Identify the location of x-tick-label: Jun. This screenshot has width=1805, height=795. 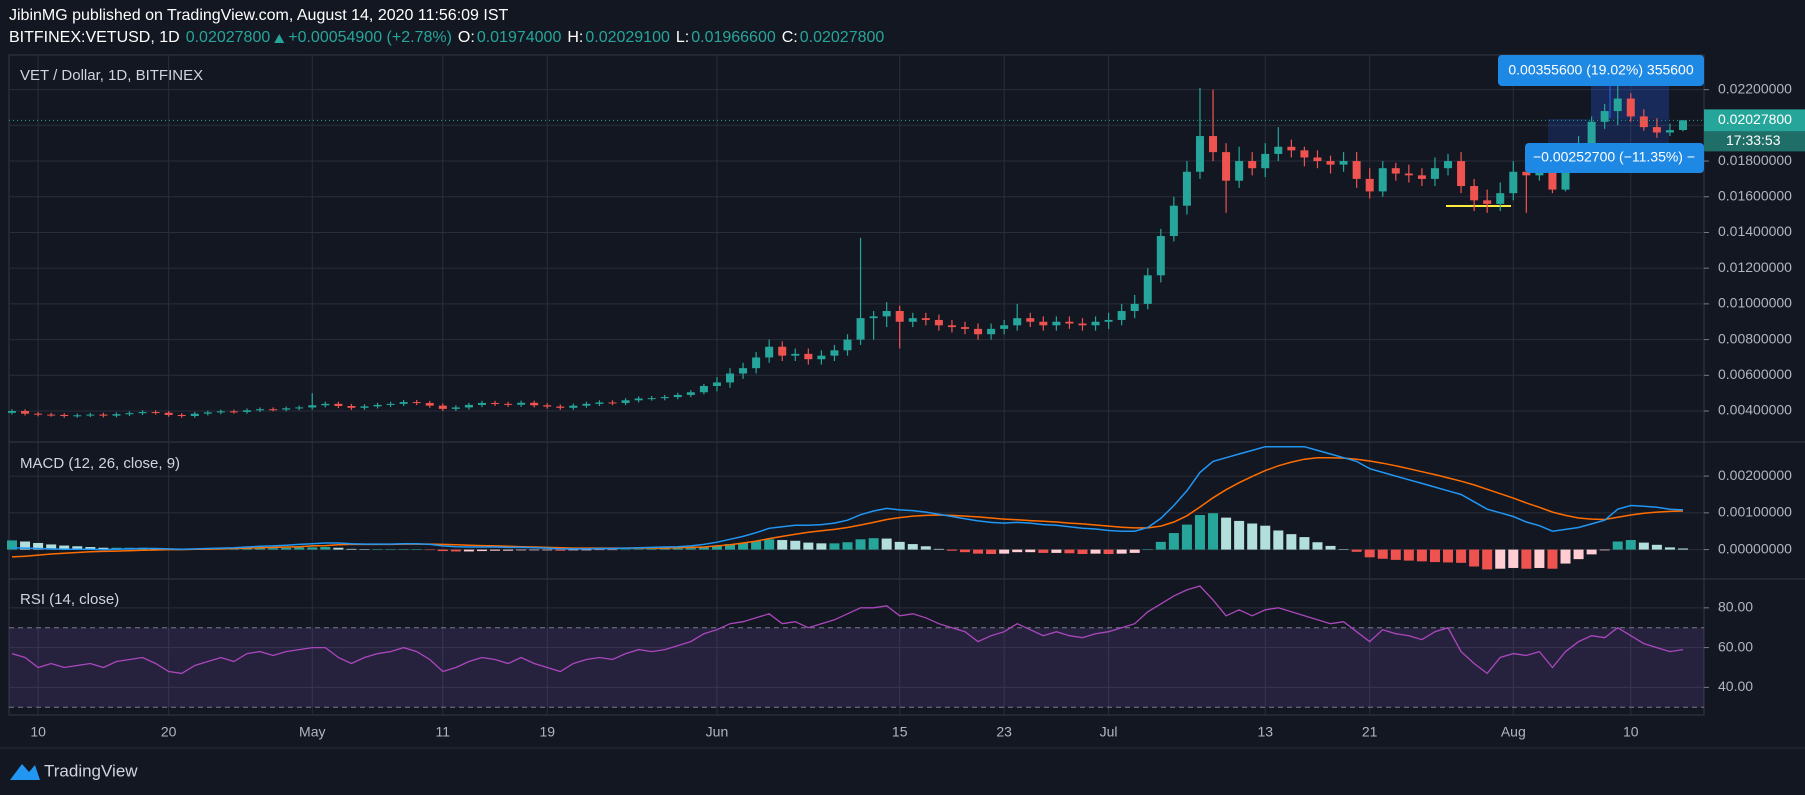
(717, 732).